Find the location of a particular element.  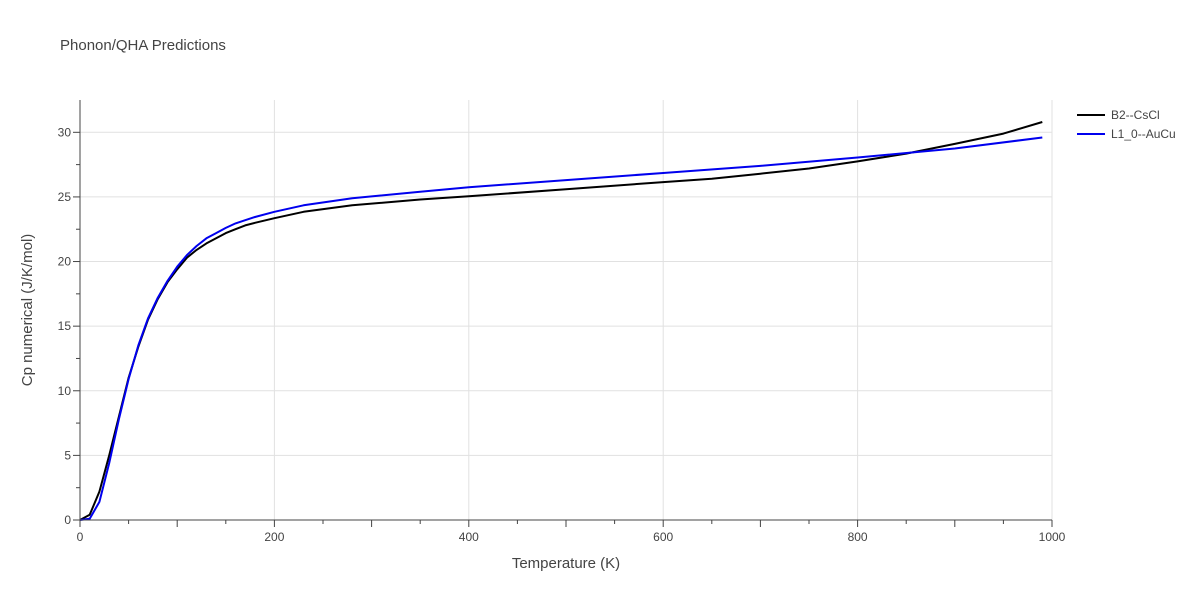

legend-item: B2--CsCl is located at coordinates (1118, 115).